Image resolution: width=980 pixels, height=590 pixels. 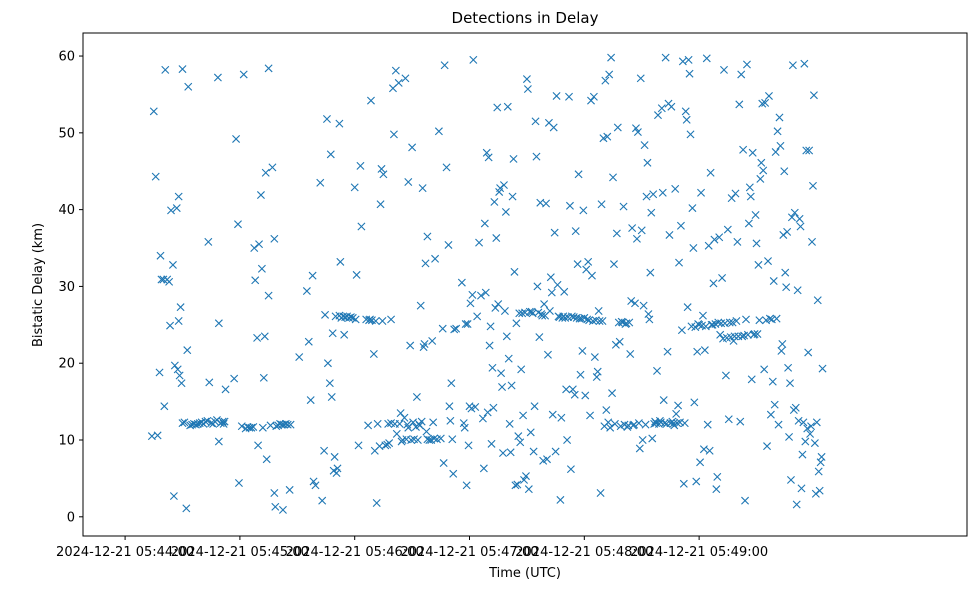 I want to click on chart-title: Detections in Delay, so click(x=525, y=18).